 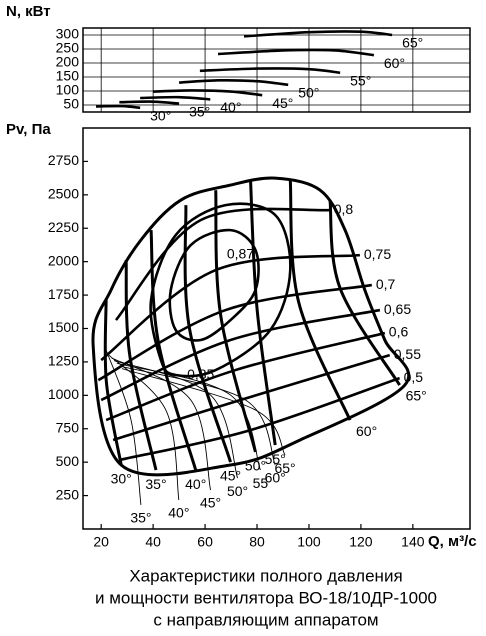 I want to click on caption: Характеристики полного давления, so click(x=265, y=575).